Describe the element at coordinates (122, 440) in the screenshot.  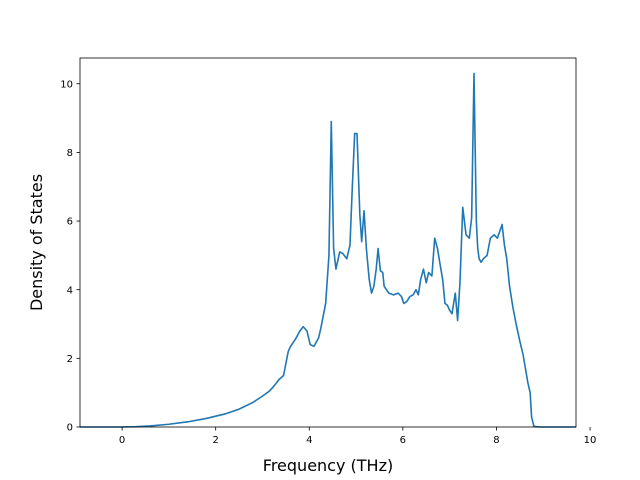
I see `x-tick-label: 0` at that location.